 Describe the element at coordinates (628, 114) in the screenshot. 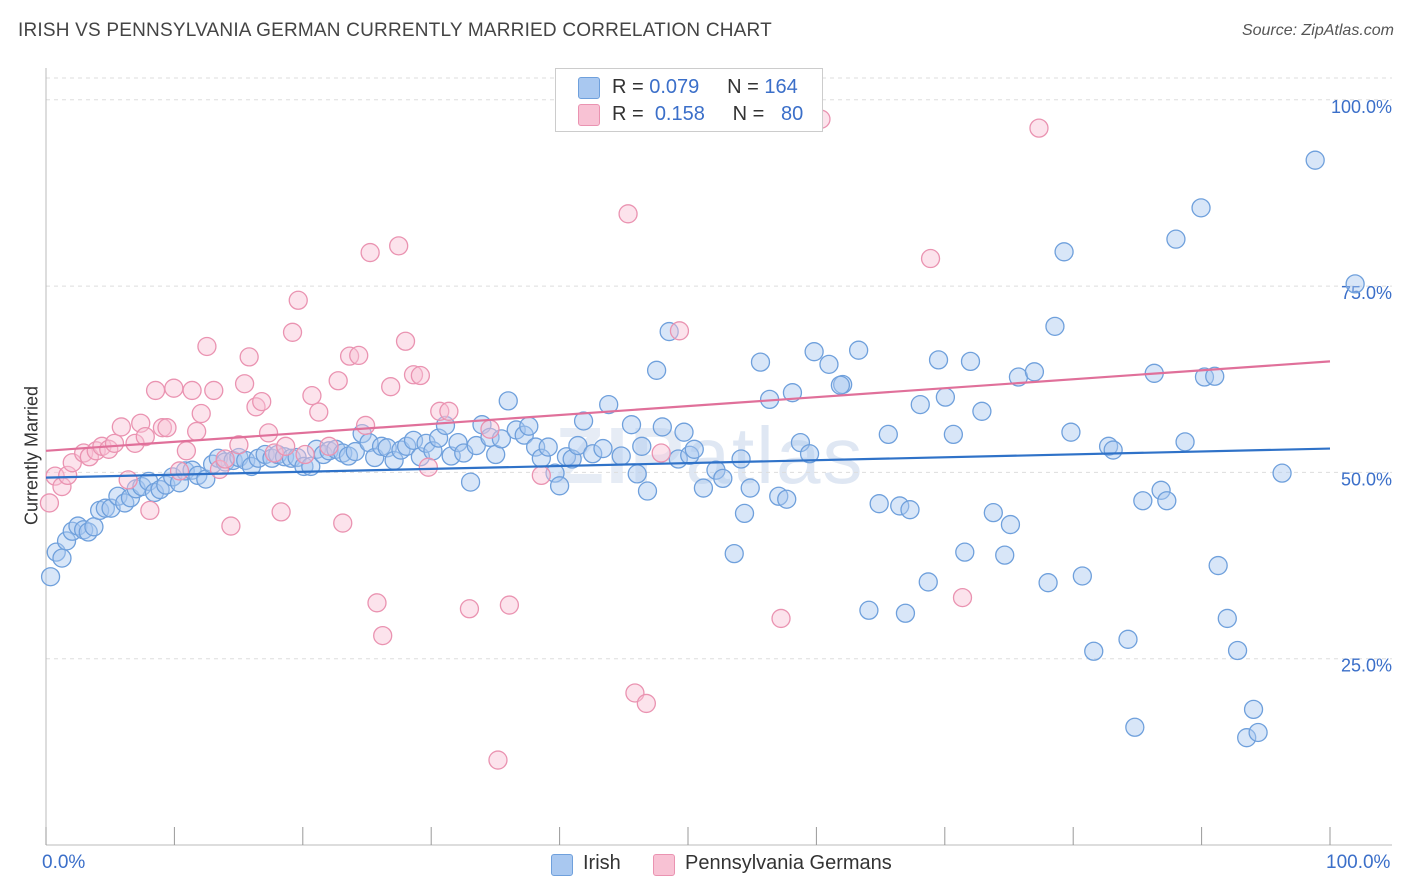

I see `legend-pg-r-label: R =` at that location.